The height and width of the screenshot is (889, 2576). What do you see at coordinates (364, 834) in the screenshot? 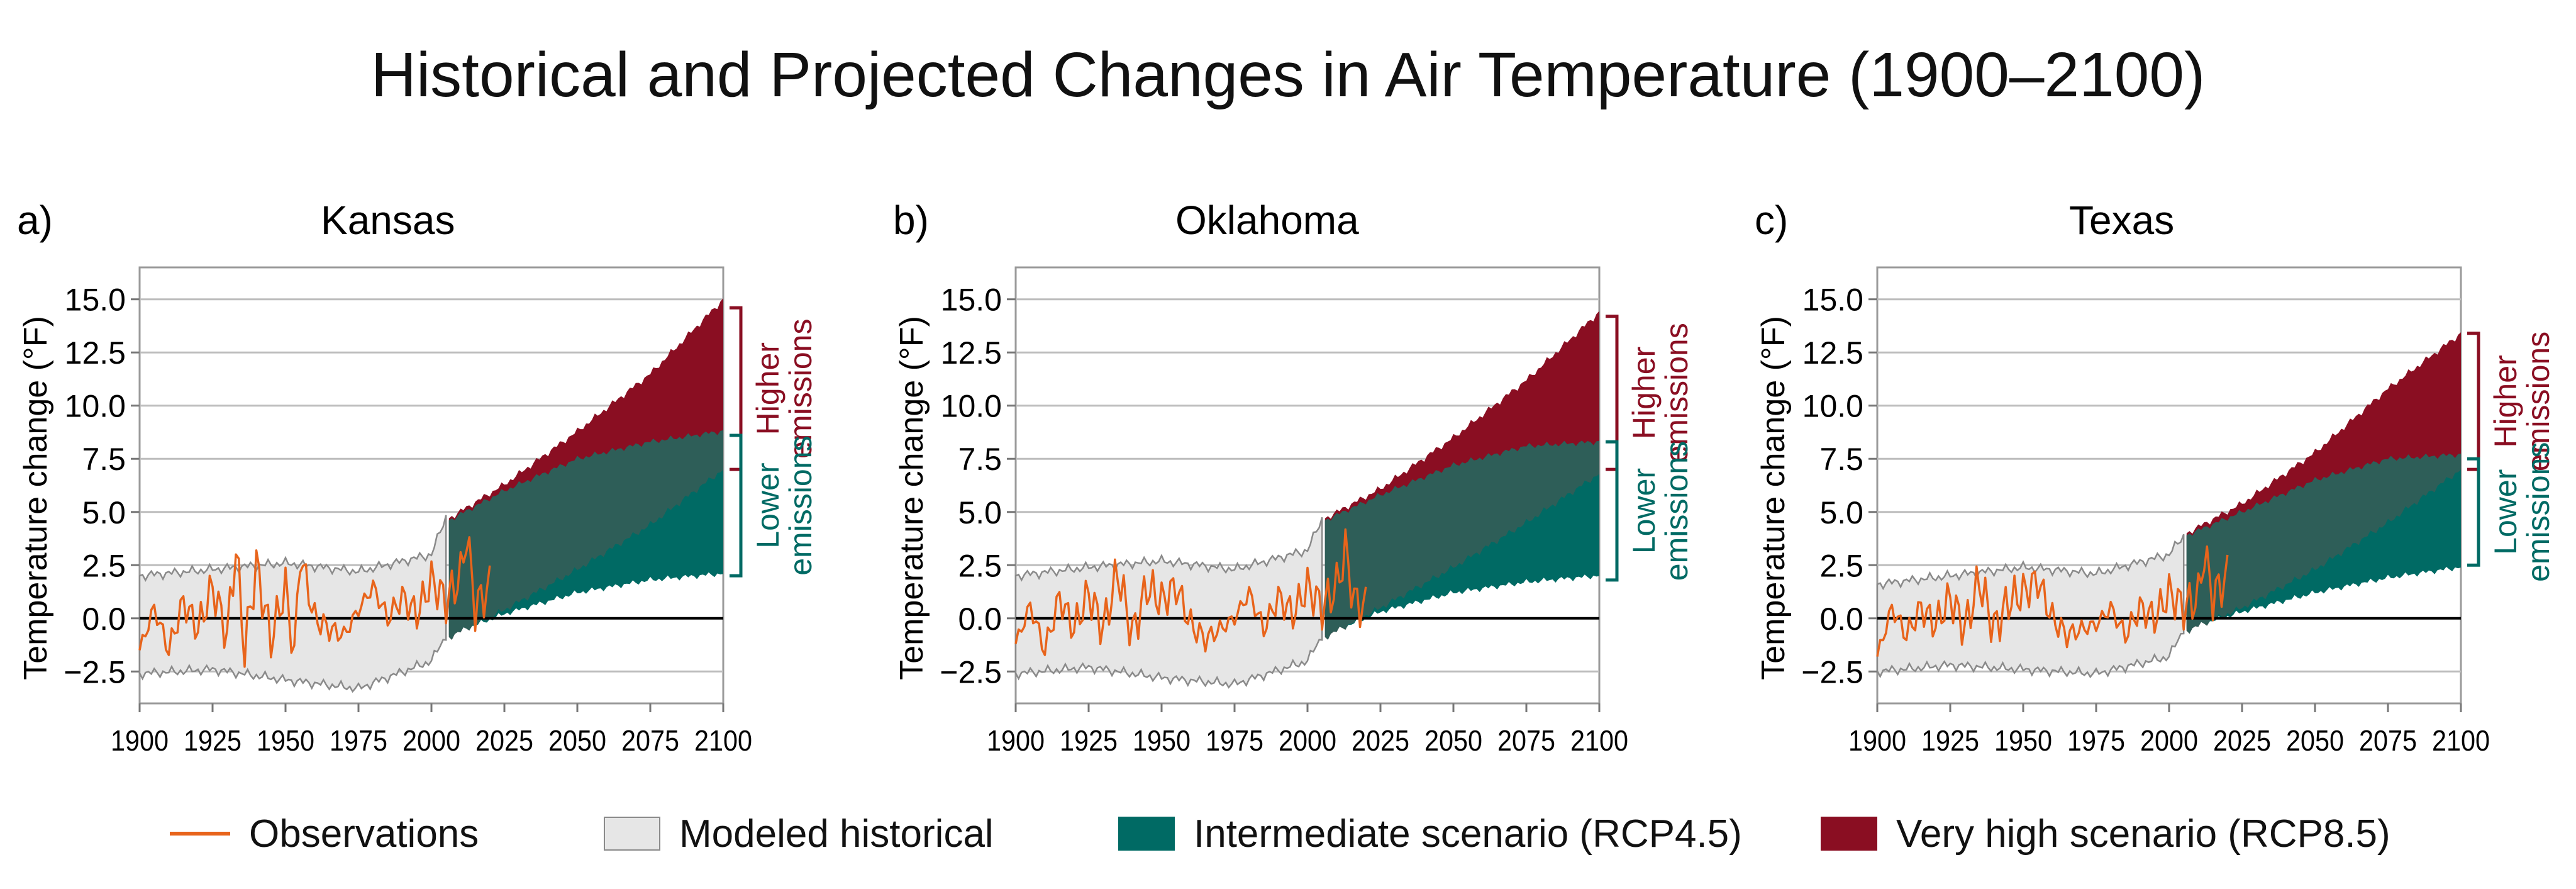
I see `legend-label-observations: Observations` at bounding box center [364, 834].